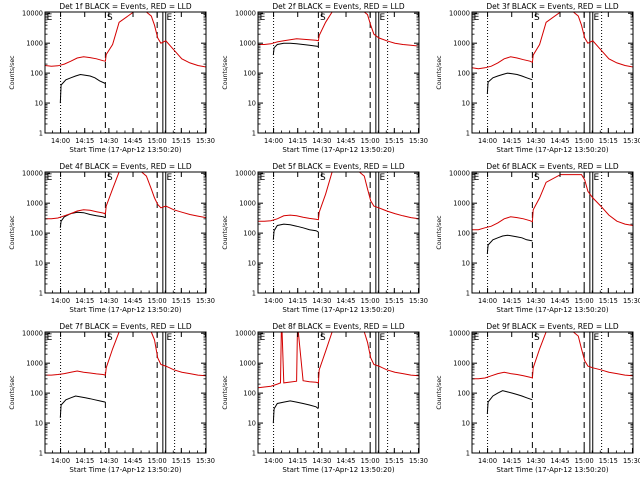  Describe the element at coordinates (125, 166) in the screenshot. I see `panel-title: Det 4f BLACK = Events, RED = LLD` at that location.